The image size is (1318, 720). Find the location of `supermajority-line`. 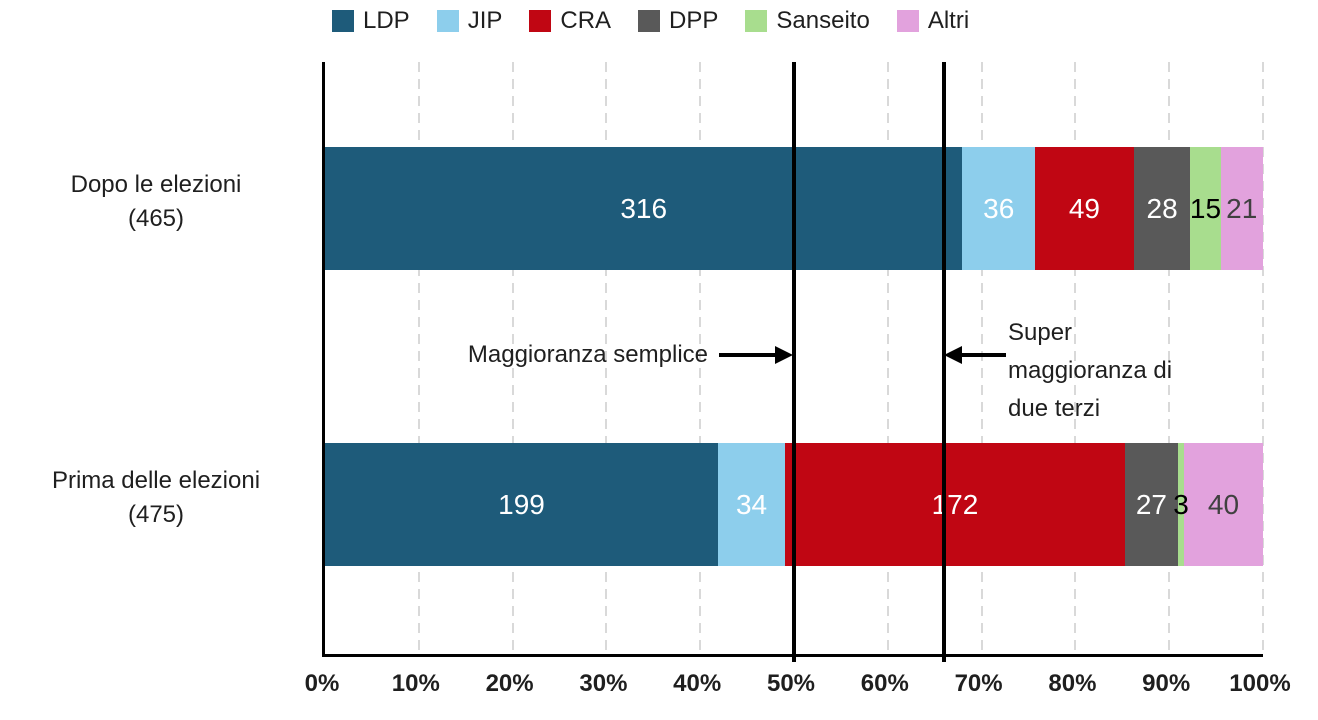

supermajority-line is located at coordinates (944, 362).